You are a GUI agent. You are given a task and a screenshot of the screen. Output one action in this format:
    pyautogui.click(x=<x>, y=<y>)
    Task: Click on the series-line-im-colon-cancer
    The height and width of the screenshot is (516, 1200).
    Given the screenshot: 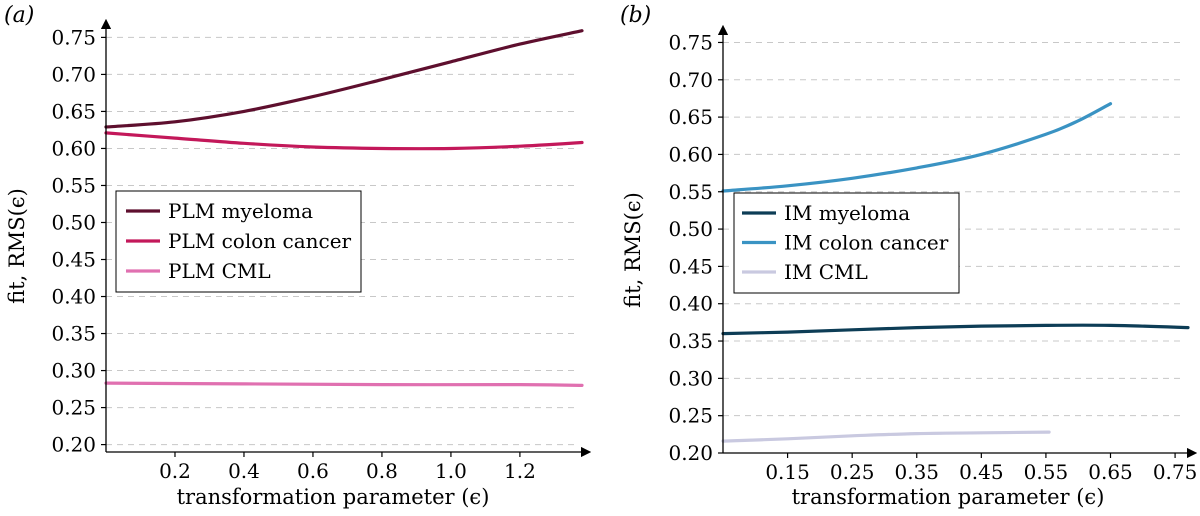 What is the action you would take?
    pyautogui.click(x=917, y=147)
    